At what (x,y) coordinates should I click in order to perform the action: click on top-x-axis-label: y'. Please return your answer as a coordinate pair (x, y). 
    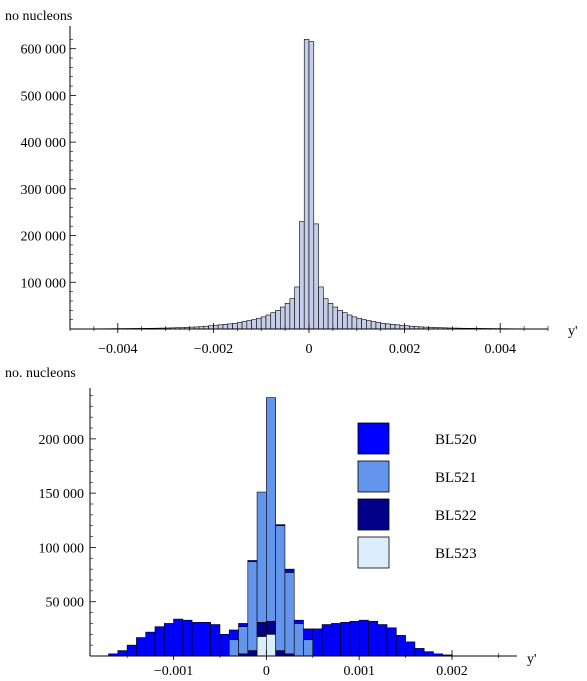
    Looking at the image, I should click on (573, 331).